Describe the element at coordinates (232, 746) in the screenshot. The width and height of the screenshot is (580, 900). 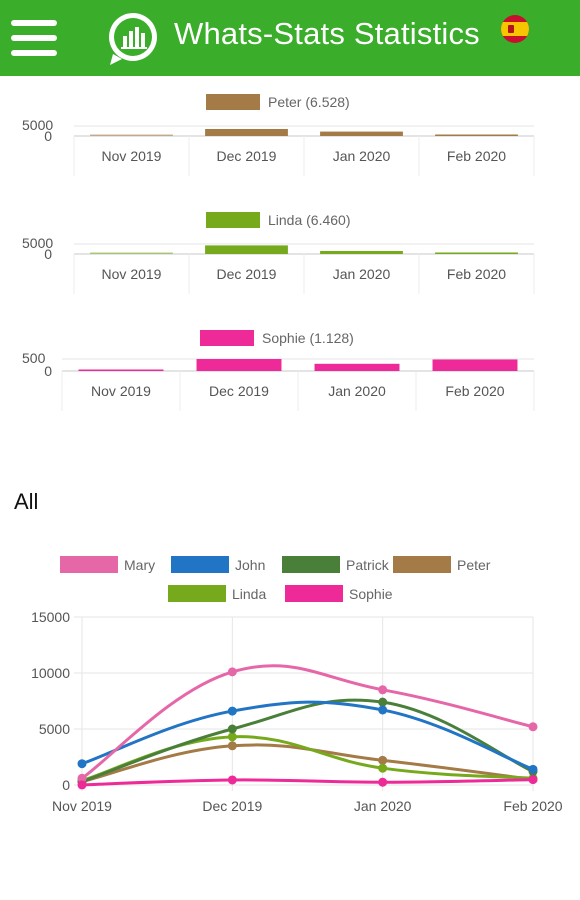
I see `point-peter-dec-2019` at that location.